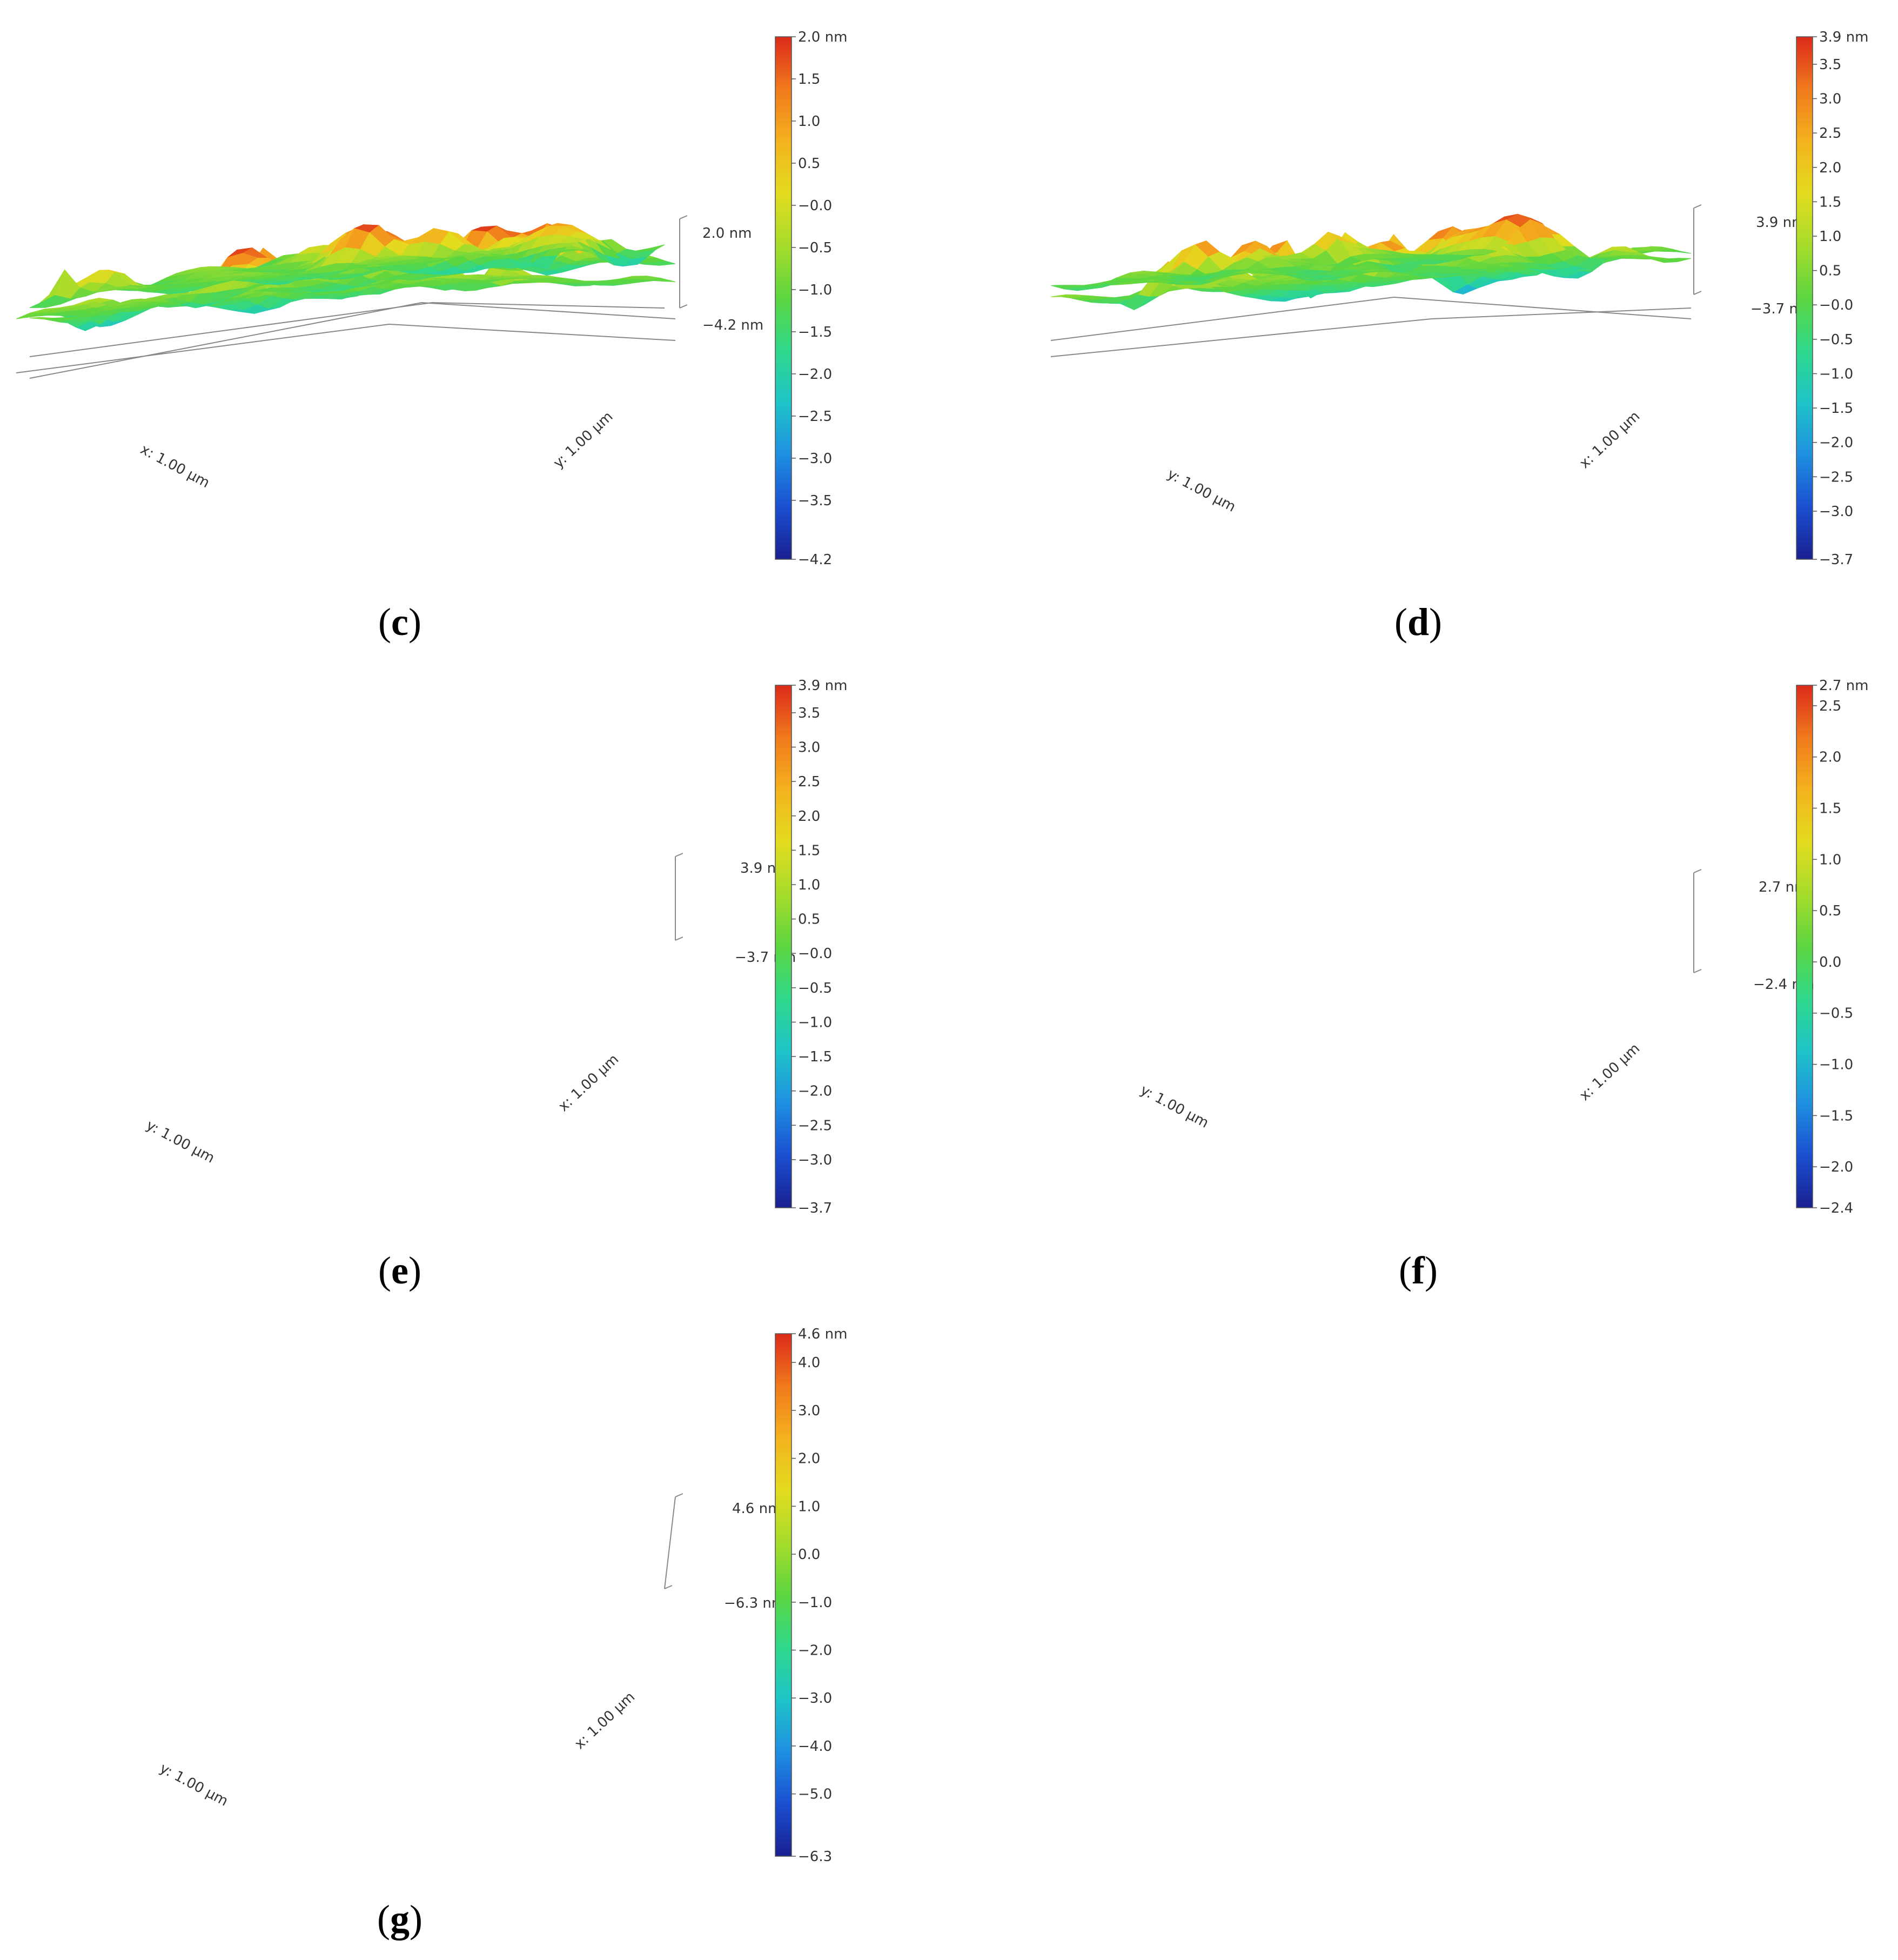  I want to click on colorbar-tick-label: −4.0, so click(815, 1746).